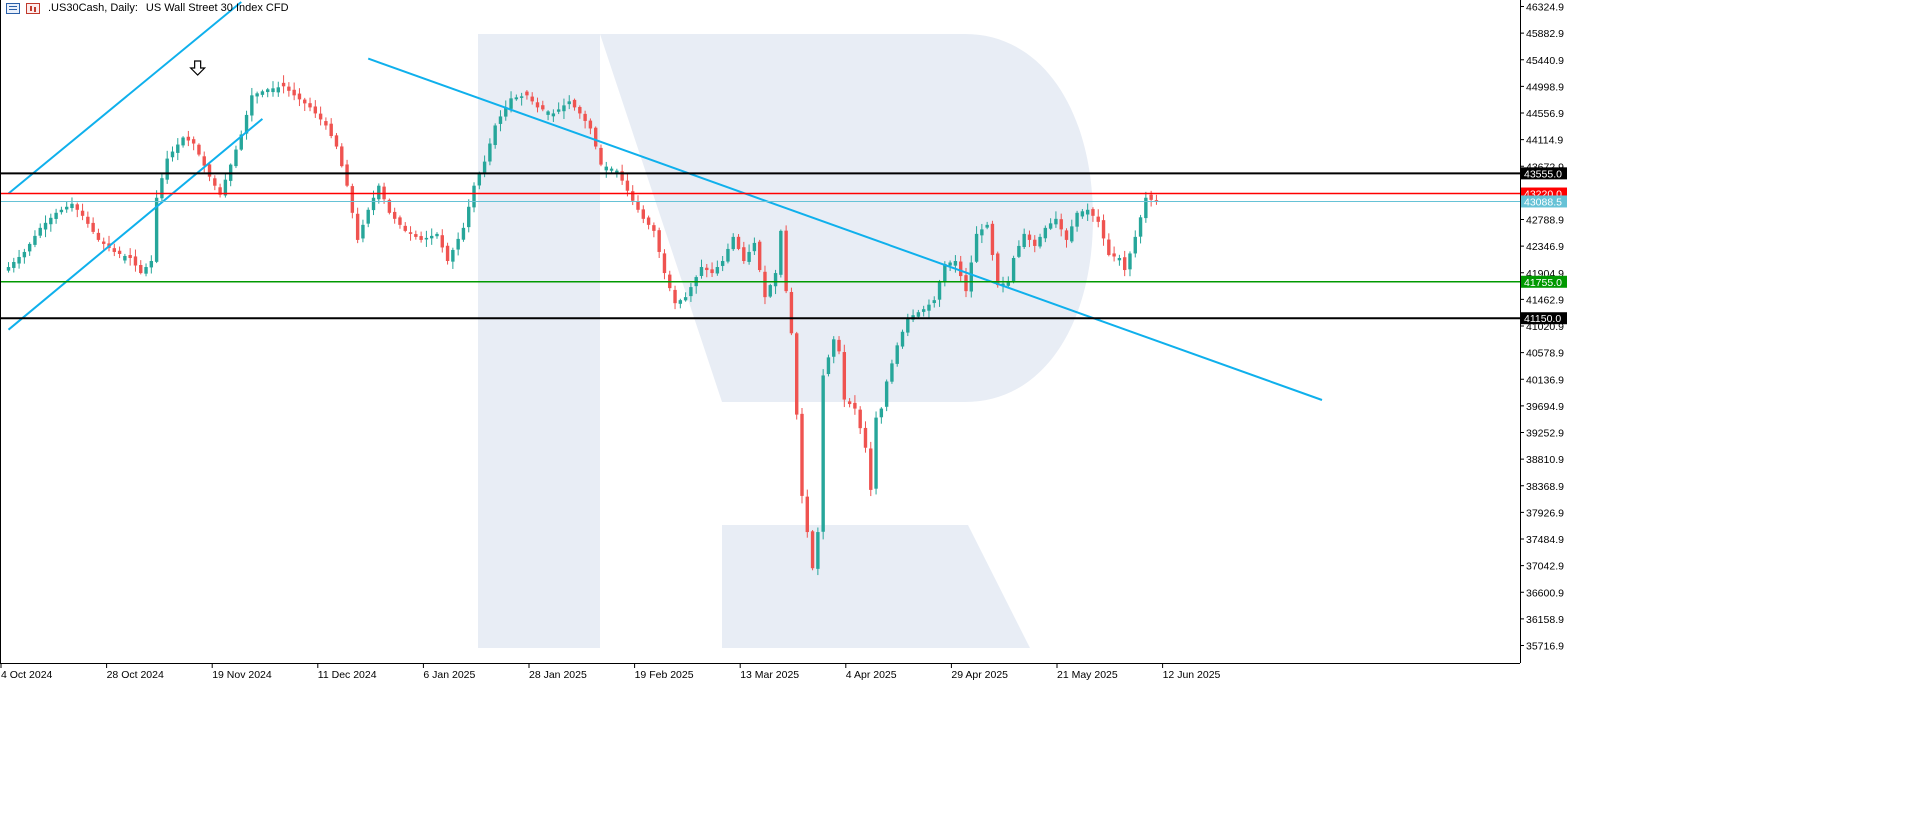 This screenshot has height=838, width=1909. What do you see at coordinates (13, 8) in the screenshot?
I see `list-view-icon` at bounding box center [13, 8].